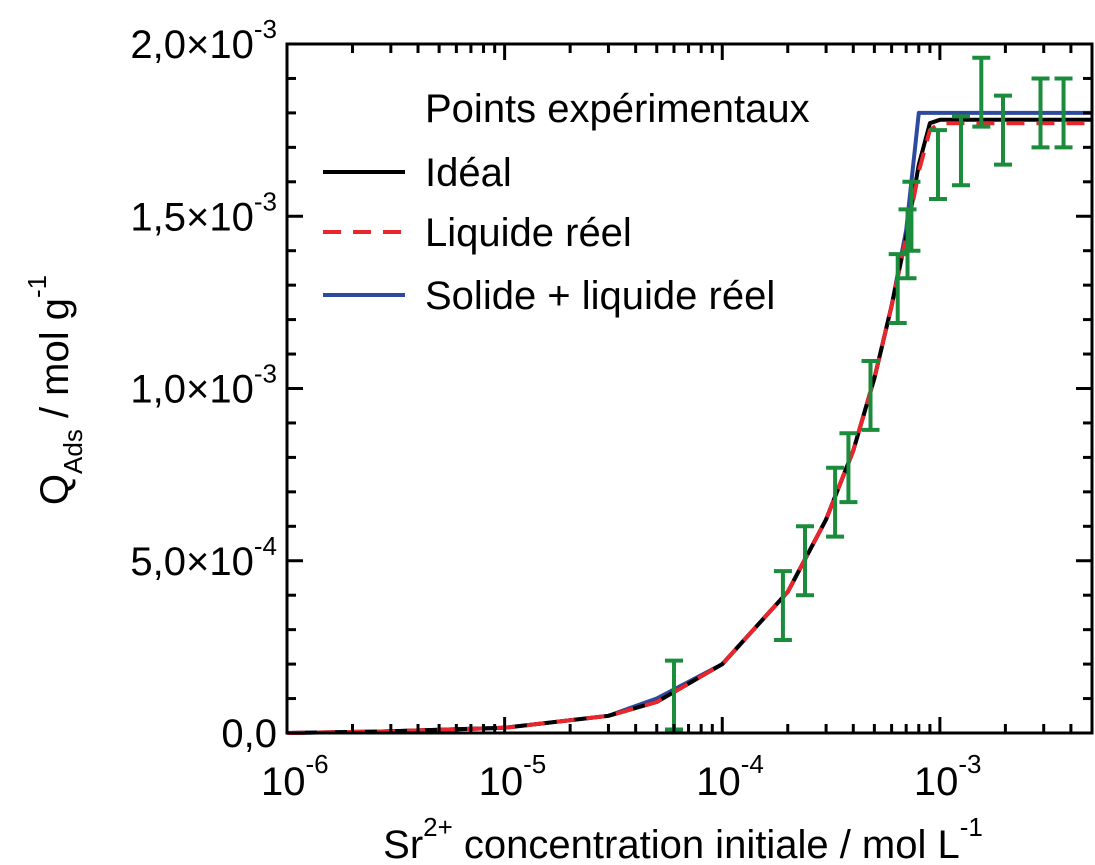 Image resolution: width=1095 pixels, height=865 pixels. I want to click on y-tick-label: 2,0×10⁻³, so click(203, 40).